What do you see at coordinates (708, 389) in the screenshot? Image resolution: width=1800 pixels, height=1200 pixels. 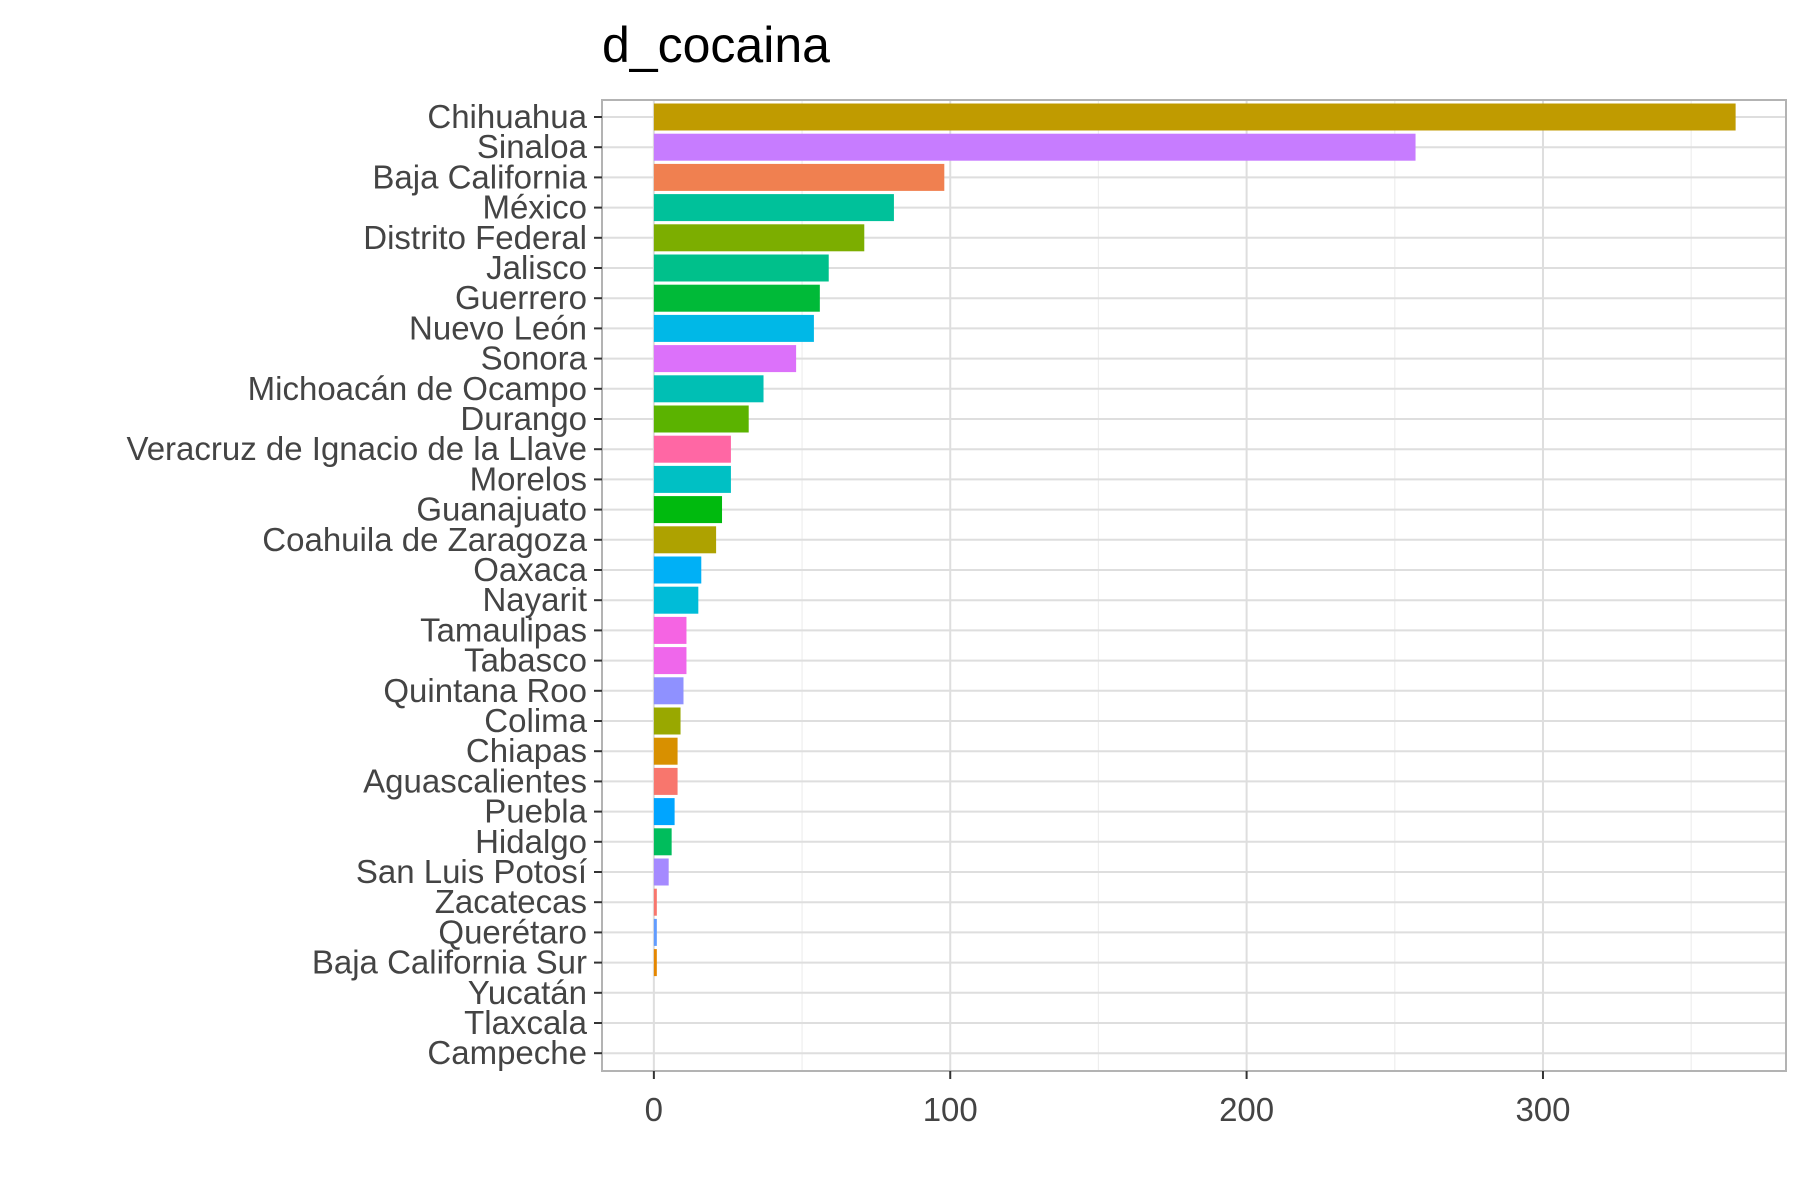 I see `bar-michoac-n-de-ocampo` at bounding box center [708, 389].